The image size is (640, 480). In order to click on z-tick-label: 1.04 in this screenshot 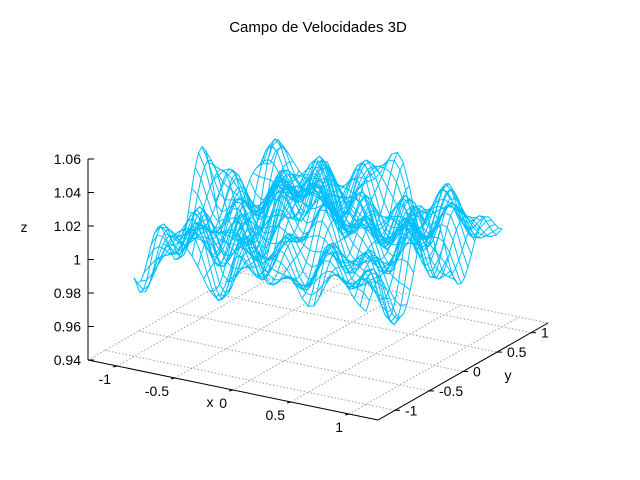, I will do `click(67, 193)`.